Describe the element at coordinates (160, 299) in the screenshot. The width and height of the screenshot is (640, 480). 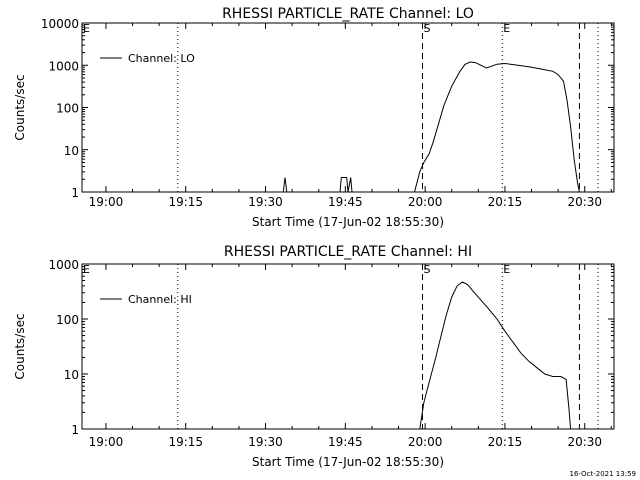
I see `legend-label: Channel: HI` at that location.